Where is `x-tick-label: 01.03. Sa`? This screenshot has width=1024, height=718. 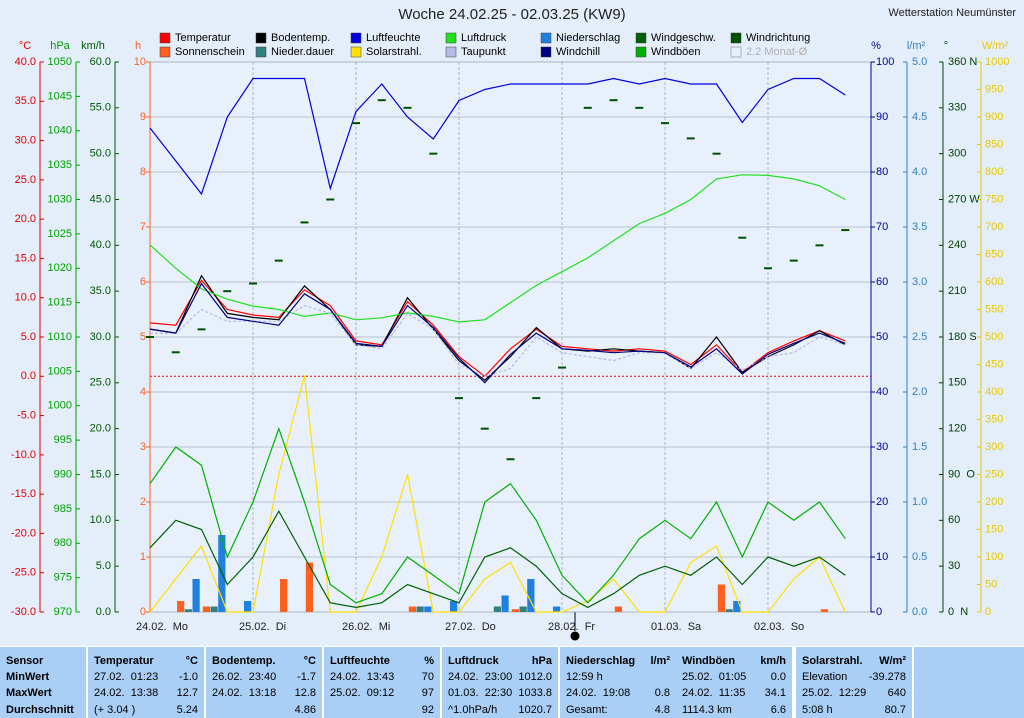
x-tick-label: 01.03. Sa is located at coordinates (676, 627).